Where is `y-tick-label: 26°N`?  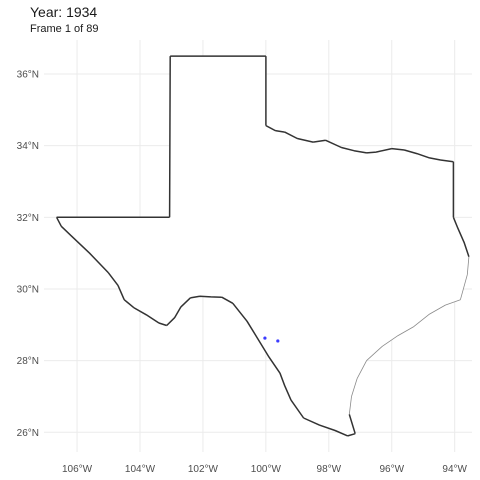
y-tick-label: 26°N is located at coordinates (28, 433).